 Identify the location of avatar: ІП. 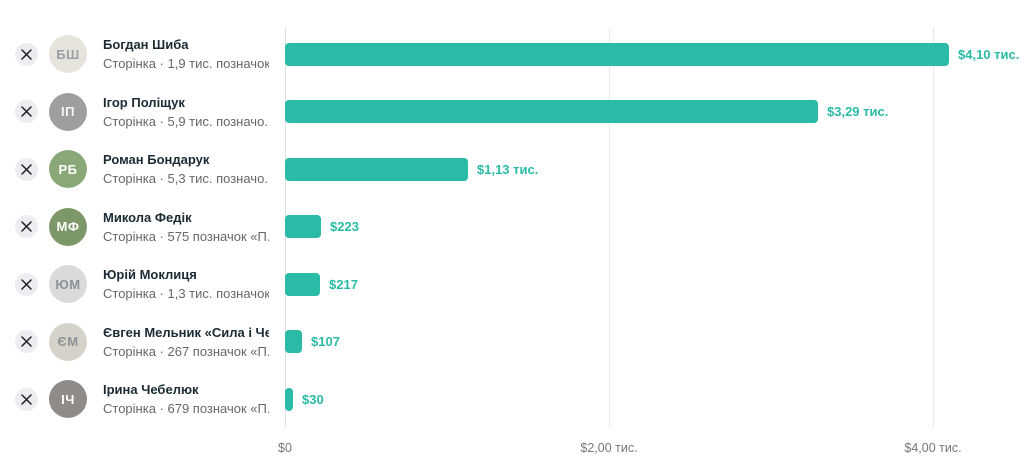
(68, 111).